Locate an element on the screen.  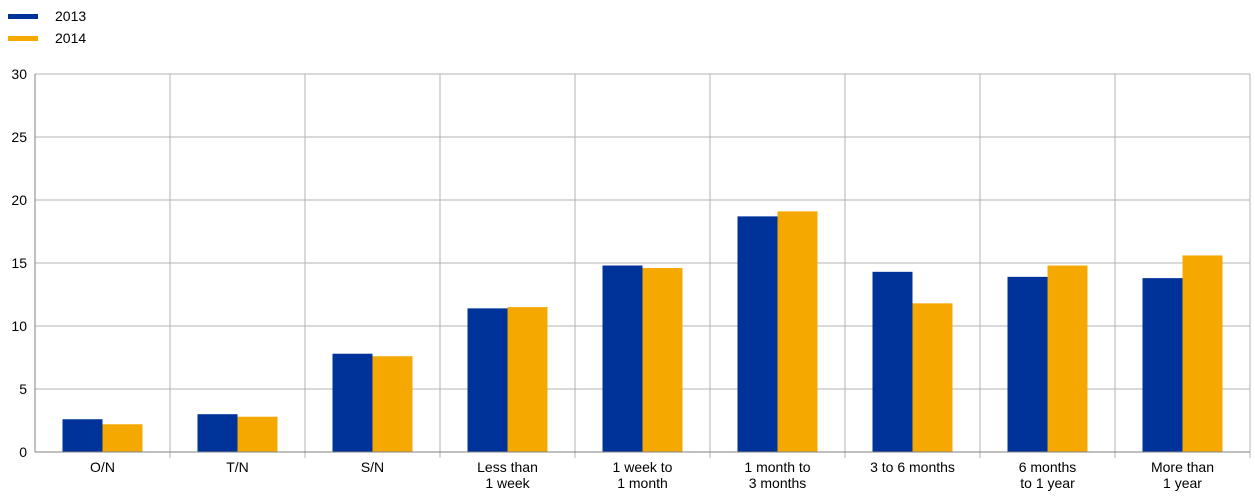
y-tick-label: 30 is located at coordinates (19, 74).